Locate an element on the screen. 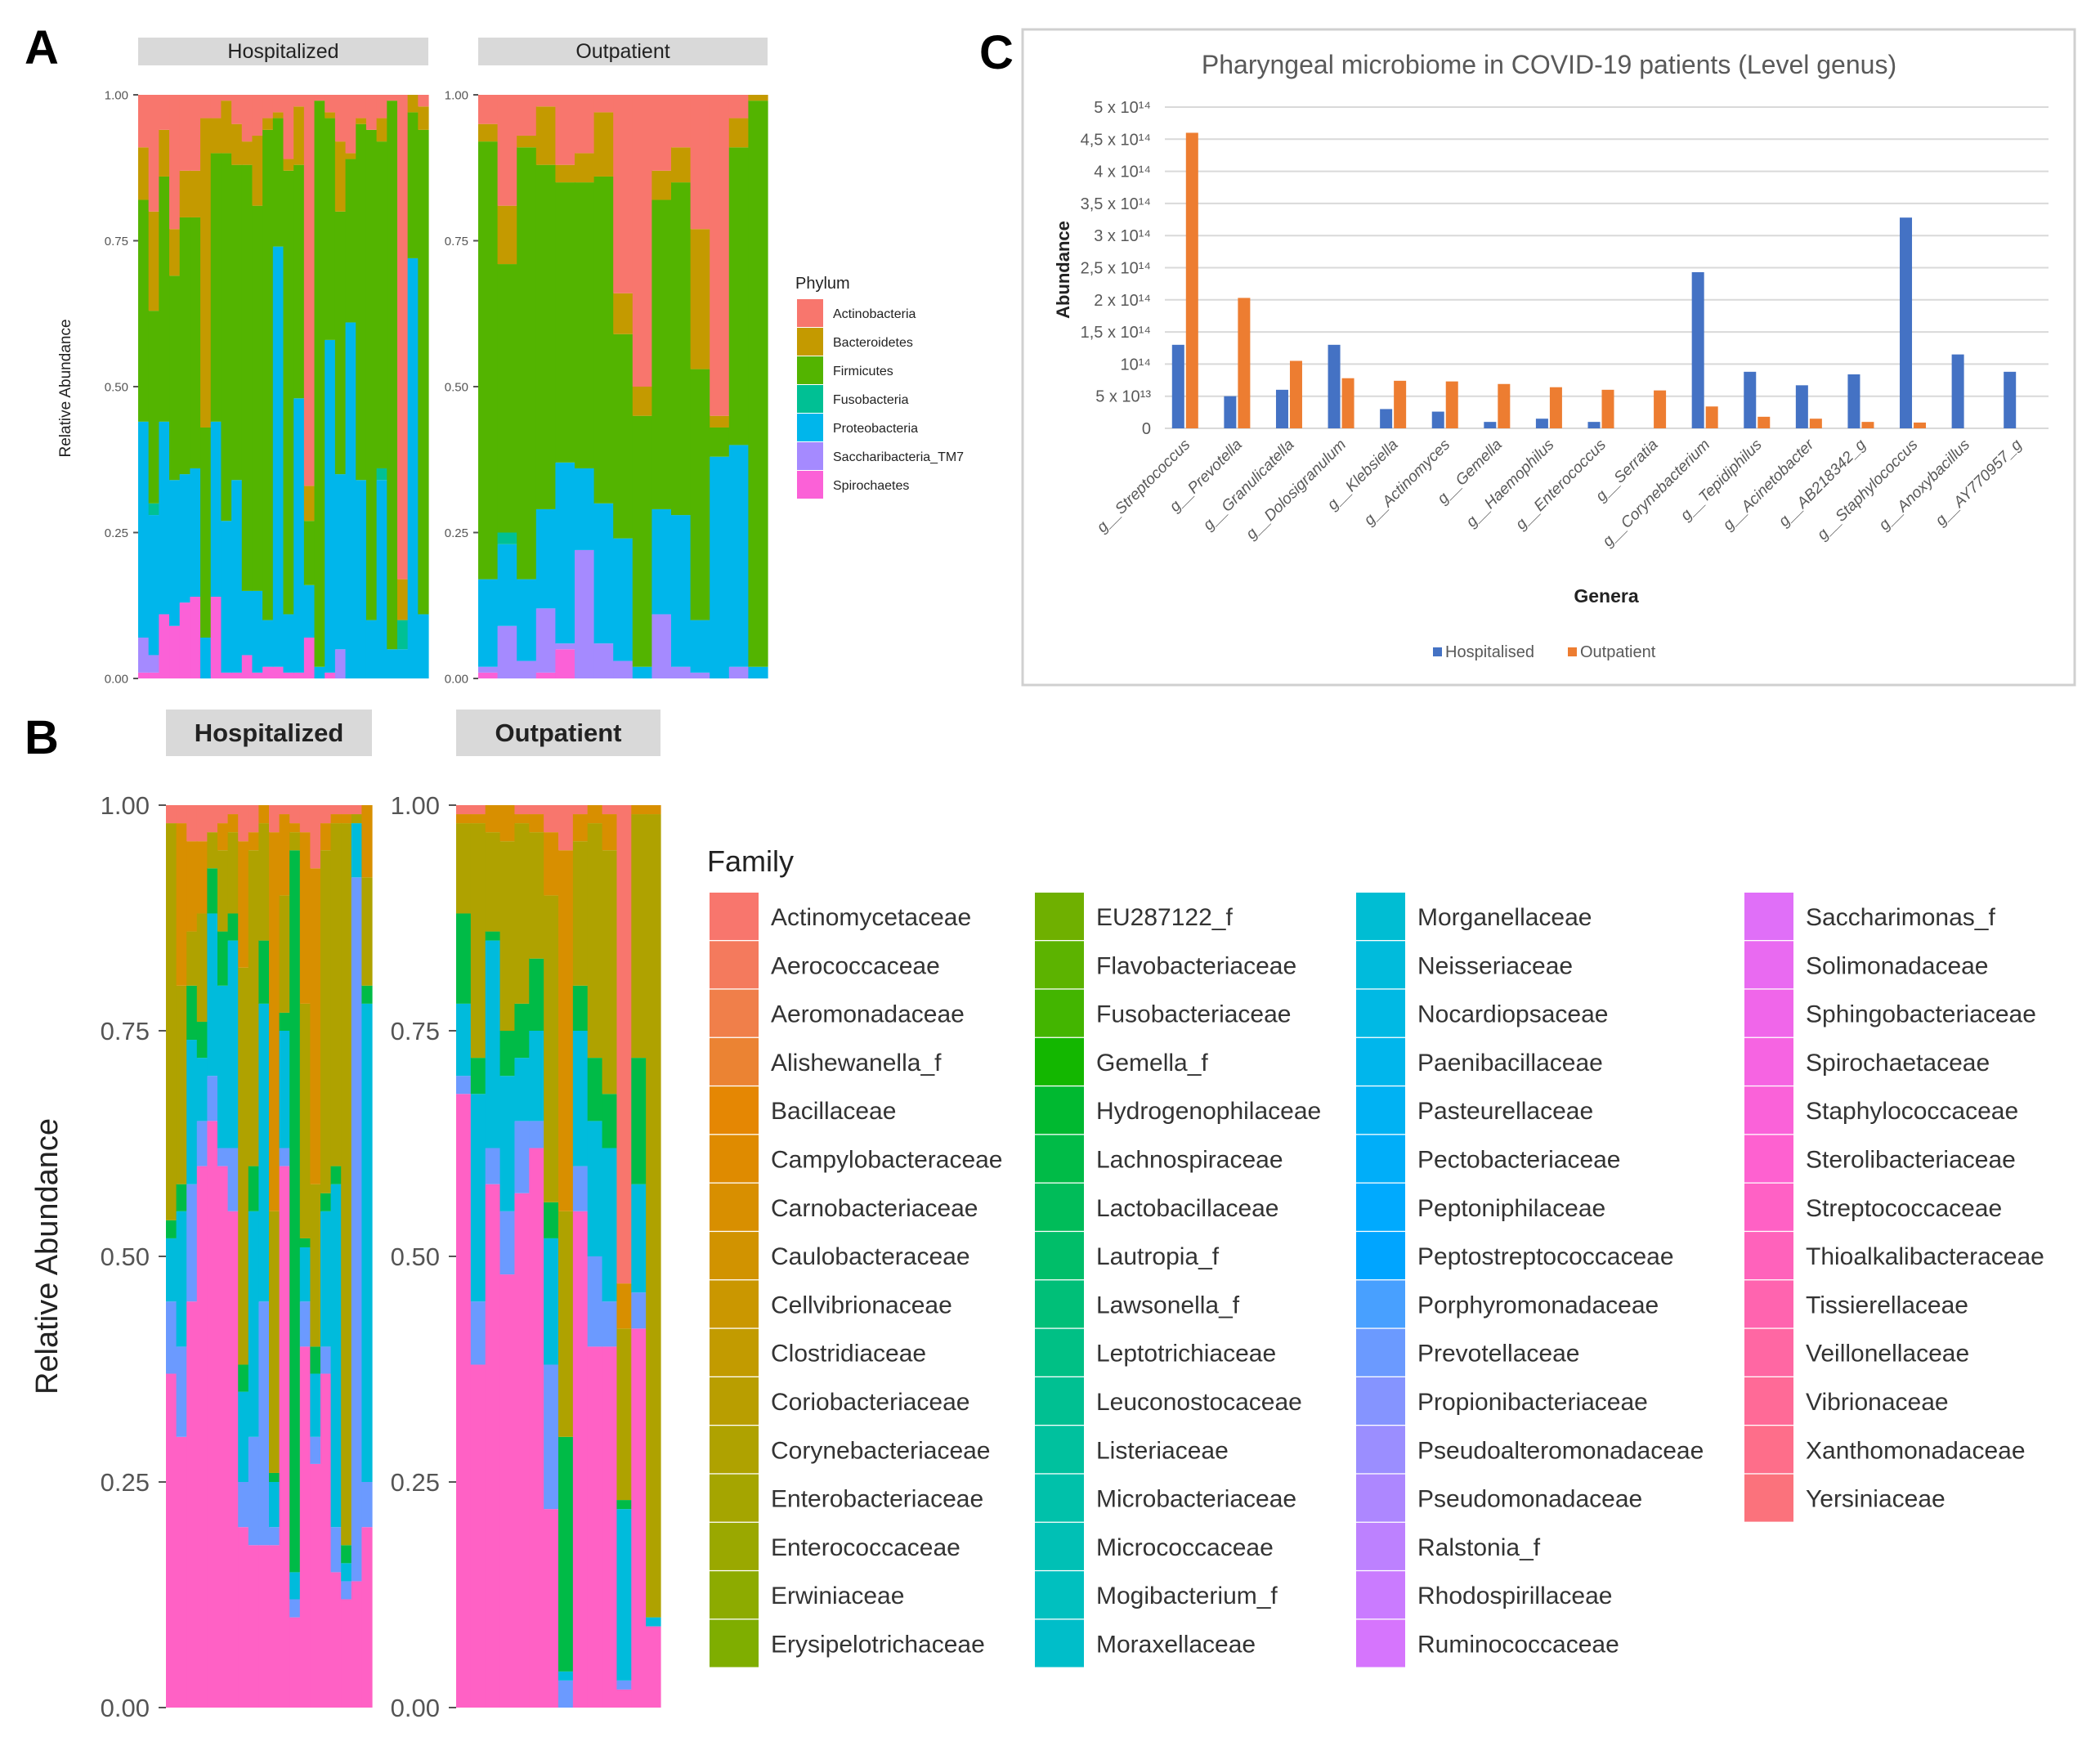 The height and width of the screenshot is (1746, 2100). legend-item: Moraxellaceae is located at coordinates (1145, 1644).